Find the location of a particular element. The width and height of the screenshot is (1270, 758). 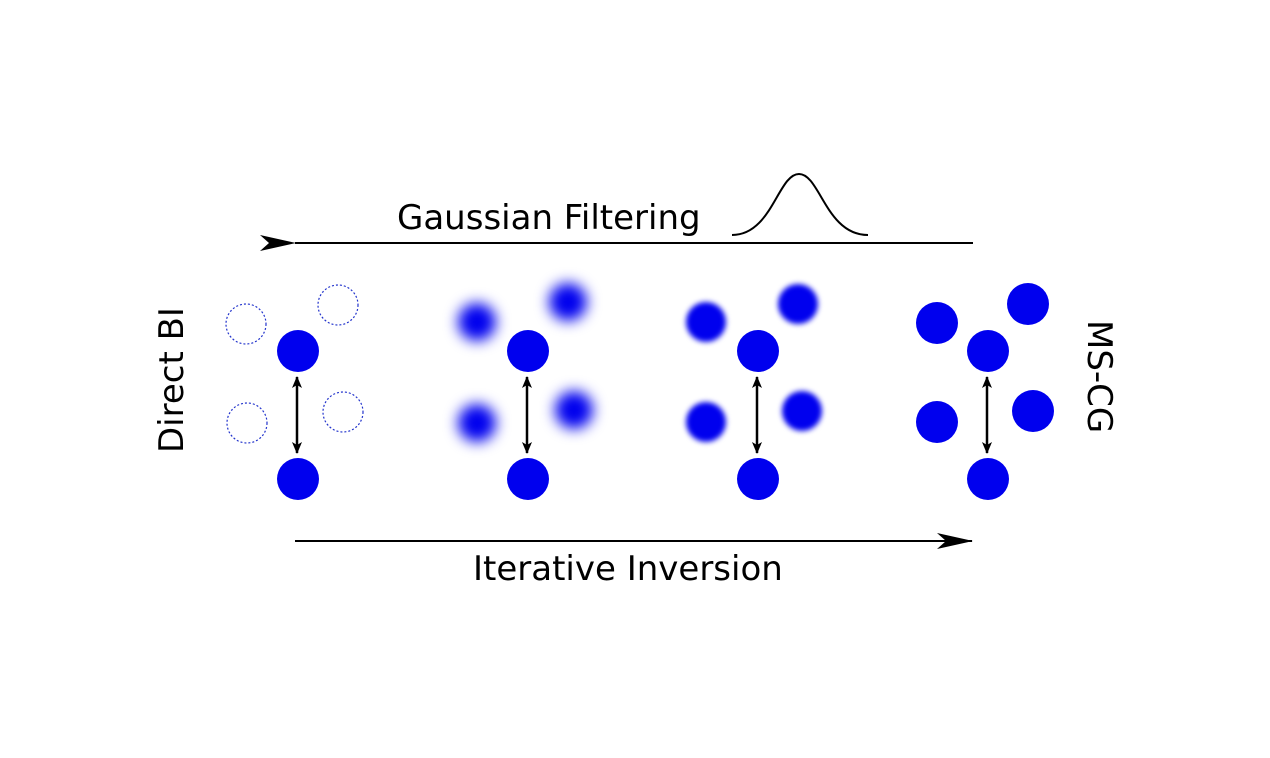

gaussian-curve-icon is located at coordinates (800, 204).